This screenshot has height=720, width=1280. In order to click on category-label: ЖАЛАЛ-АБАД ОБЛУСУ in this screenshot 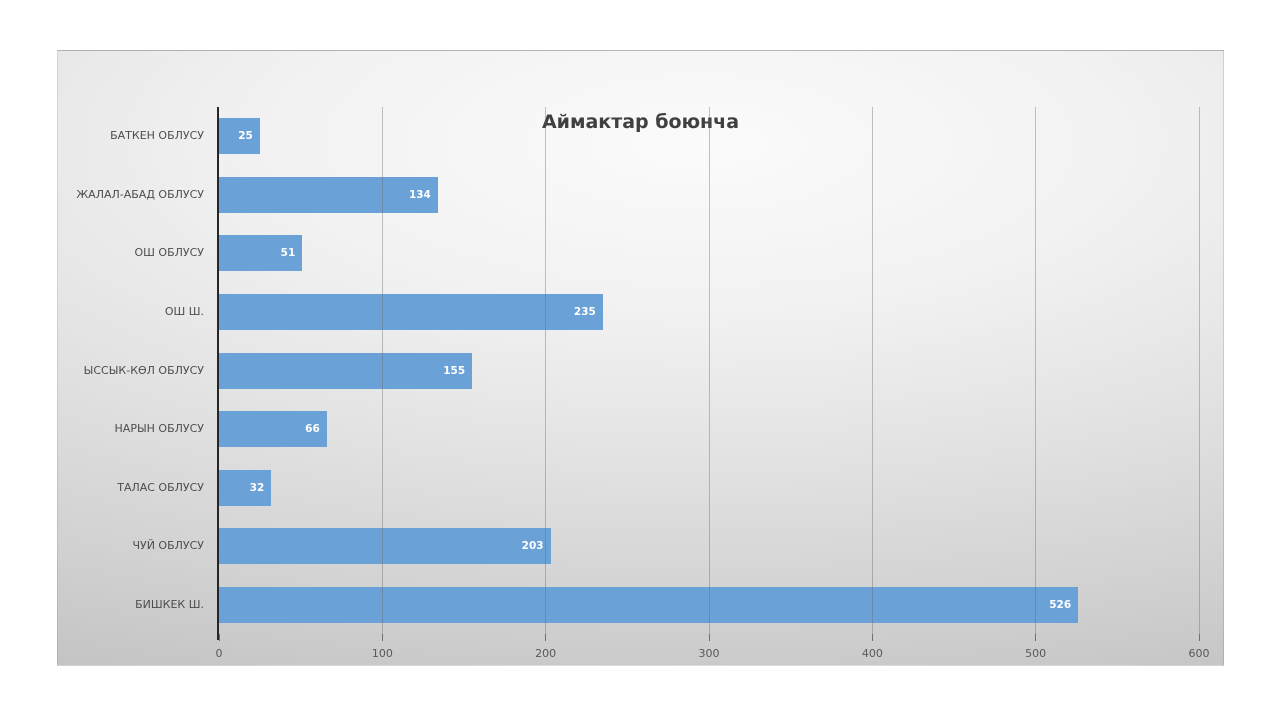, I will do `click(140, 194)`.